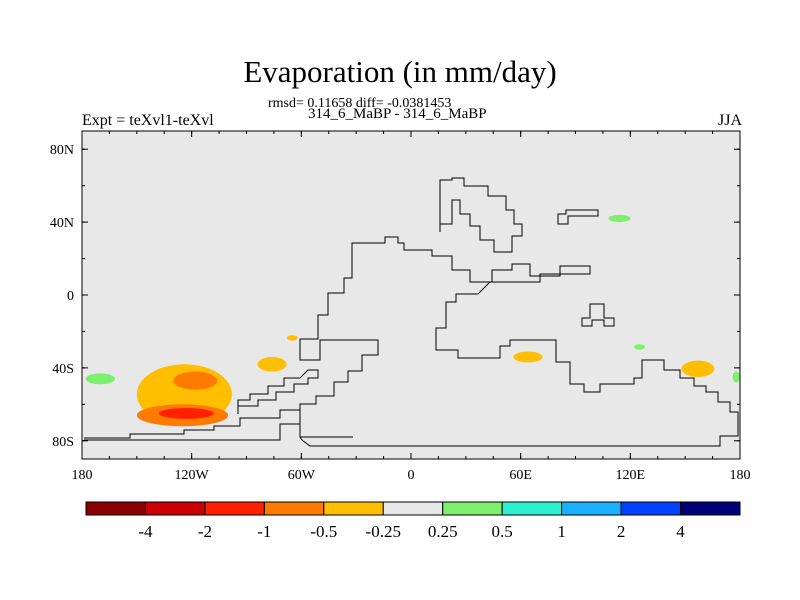 This screenshot has height=600, width=800. I want to click on y-tick-label-4: 40S, so click(63, 369).